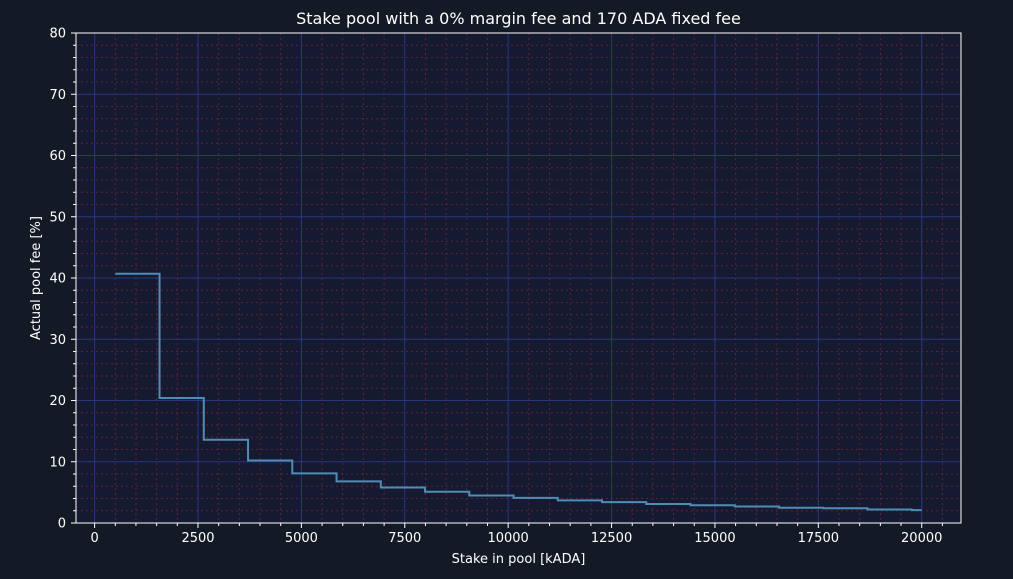 The image size is (1013, 579). Describe the element at coordinates (197, 538) in the screenshot. I see `x-tick-label: 2500` at that location.